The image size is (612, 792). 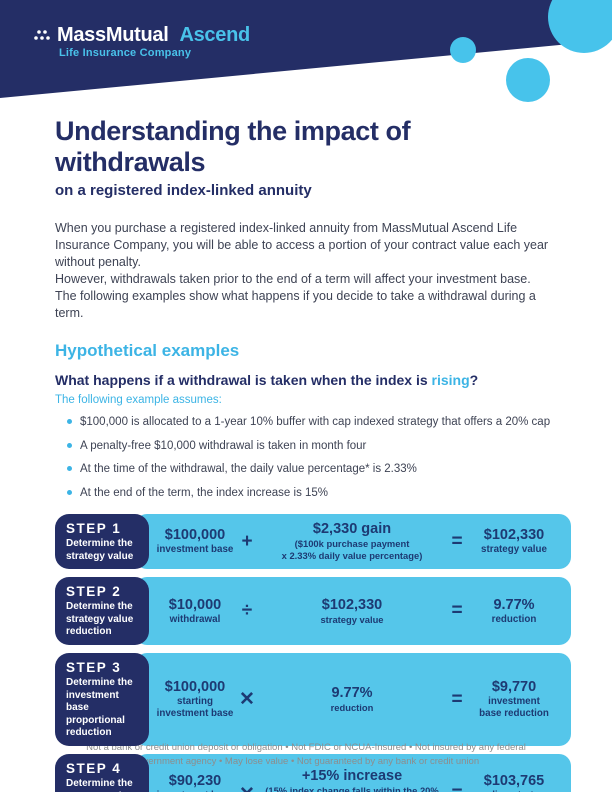 I want to click on decorative-circle-small, so click(x=463, y=50).